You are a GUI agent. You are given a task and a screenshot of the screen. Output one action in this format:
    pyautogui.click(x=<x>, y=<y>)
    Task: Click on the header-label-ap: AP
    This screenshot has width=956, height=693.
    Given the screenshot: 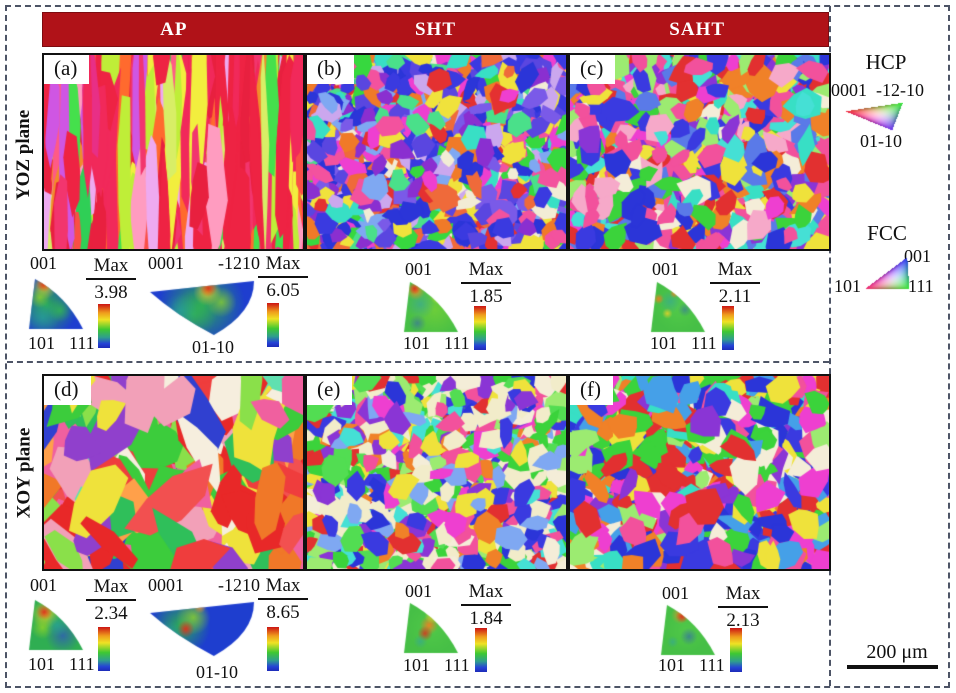 What is the action you would take?
    pyautogui.click(x=174, y=29)
    